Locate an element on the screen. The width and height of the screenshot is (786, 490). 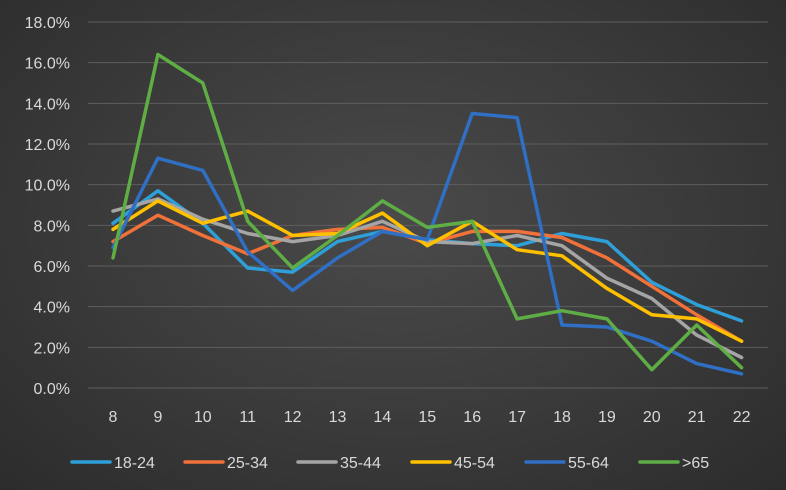
x-tick-label: 12 is located at coordinates (293, 417).